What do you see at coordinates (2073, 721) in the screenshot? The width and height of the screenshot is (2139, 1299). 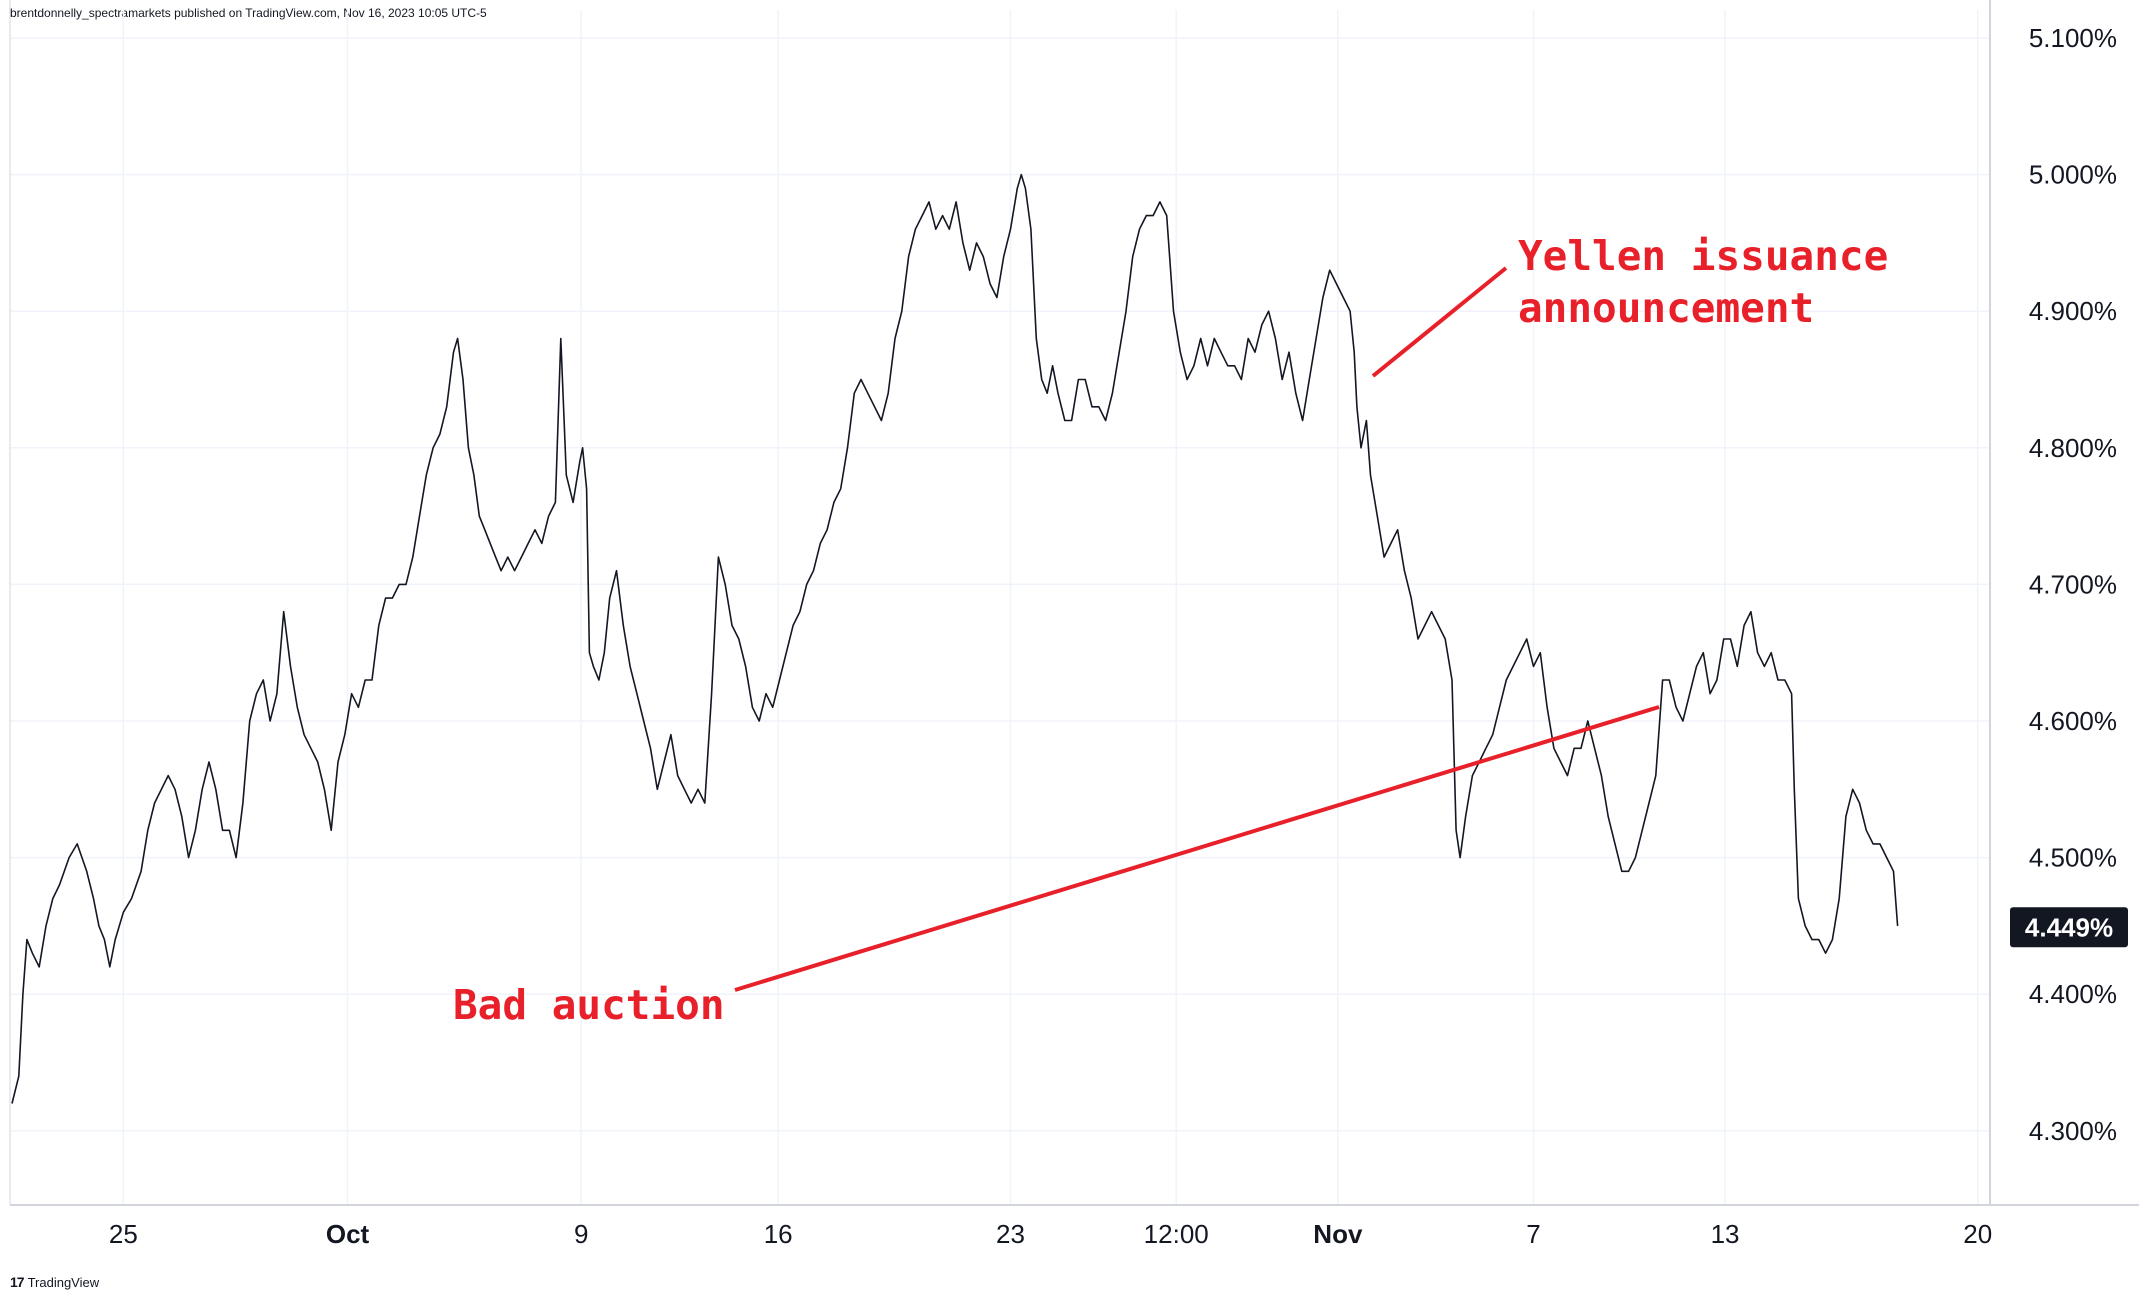 I see `y-tick-label: 4.600%` at bounding box center [2073, 721].